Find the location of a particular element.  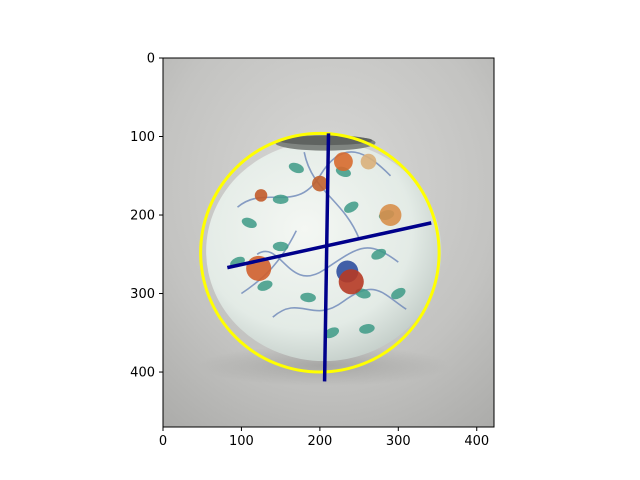

vertical-axis-line is located at coordinates (326, 257).